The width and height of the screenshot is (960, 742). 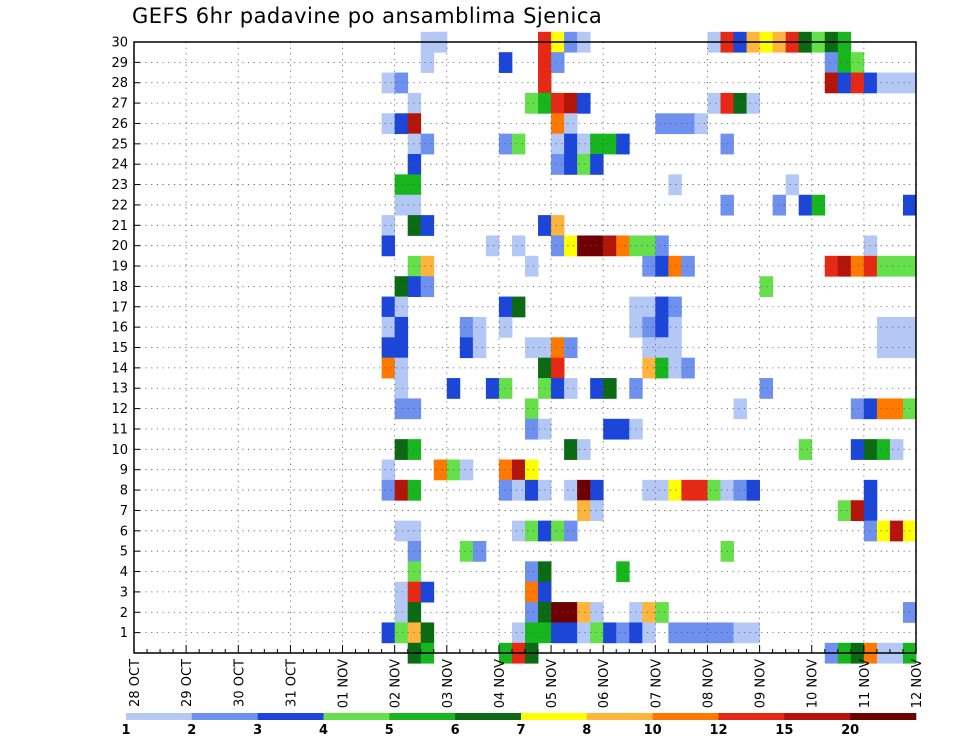 I want to click on legend-label: 2, so click(x=191, y=730).